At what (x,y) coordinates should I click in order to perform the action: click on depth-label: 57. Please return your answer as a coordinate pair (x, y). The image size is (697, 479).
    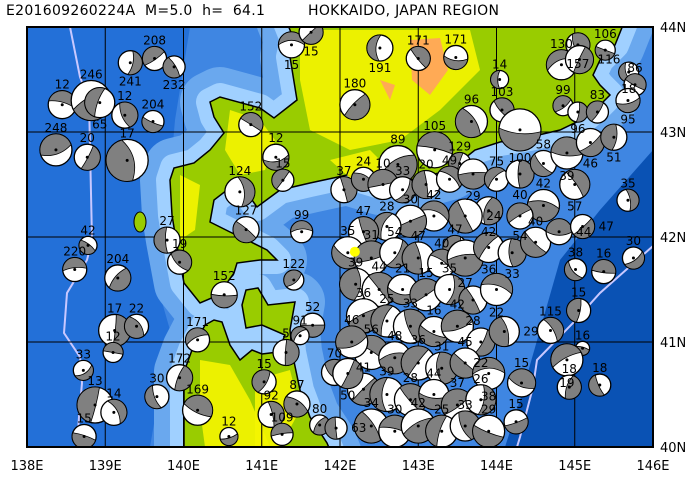
    Looking at the image, I should click on (574, 207).